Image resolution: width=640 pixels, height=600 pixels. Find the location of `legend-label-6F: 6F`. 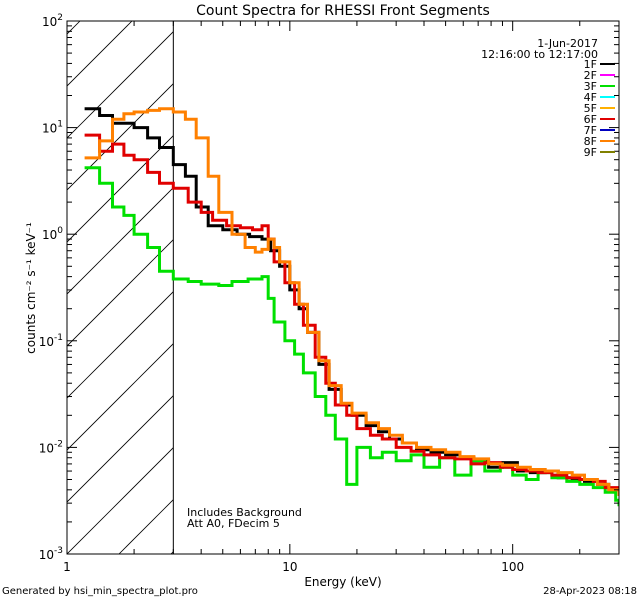

legend-label-6F: 6F is located at coordinates (590, 119).